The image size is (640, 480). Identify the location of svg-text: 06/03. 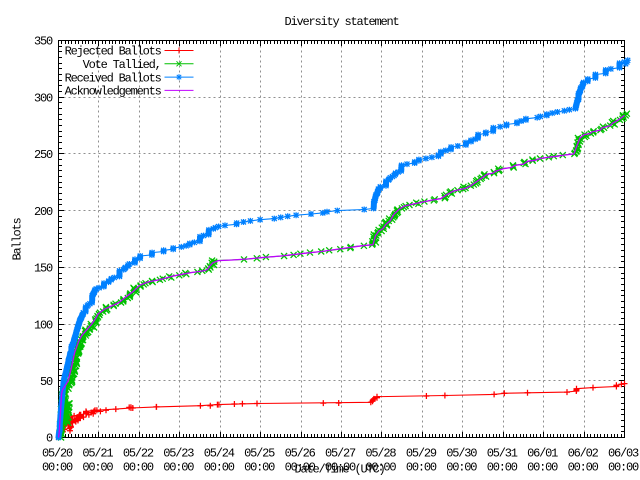
(623, 453).